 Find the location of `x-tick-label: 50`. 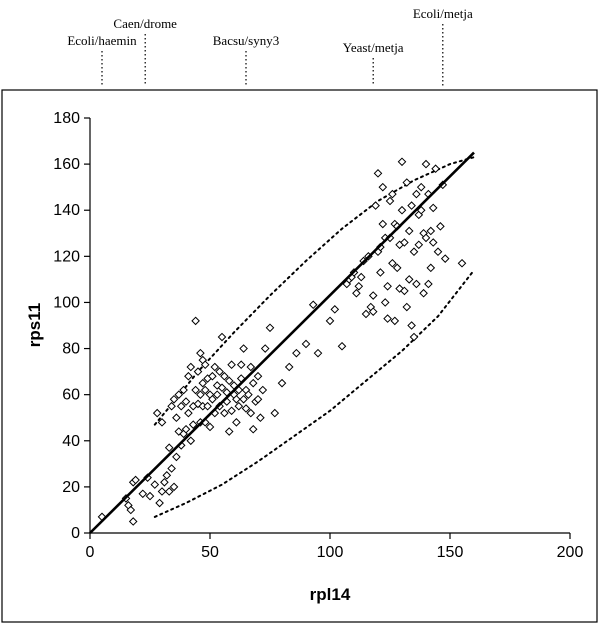

x-tick-label: 50 is located at coordinates (210, 552).